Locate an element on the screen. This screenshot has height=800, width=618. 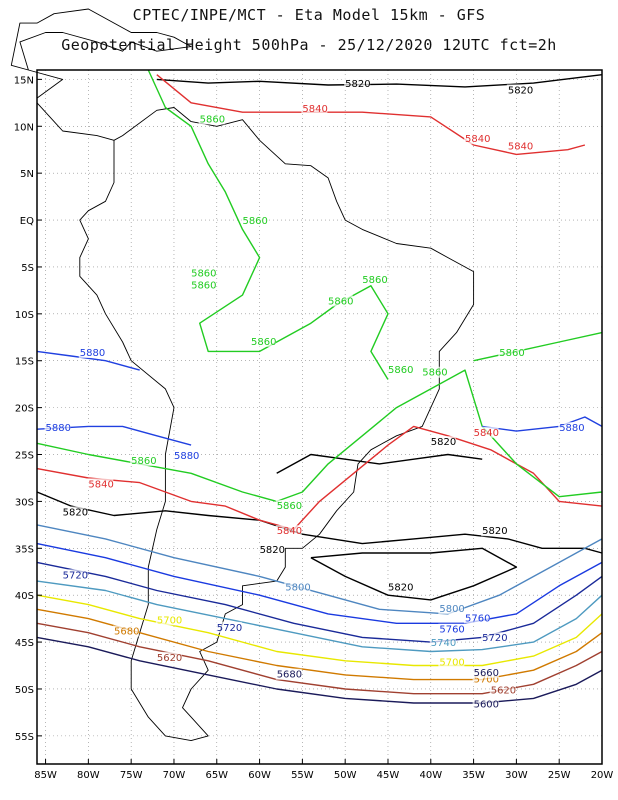
lat-tick-label: 35S is located at coordinates (24, 549).